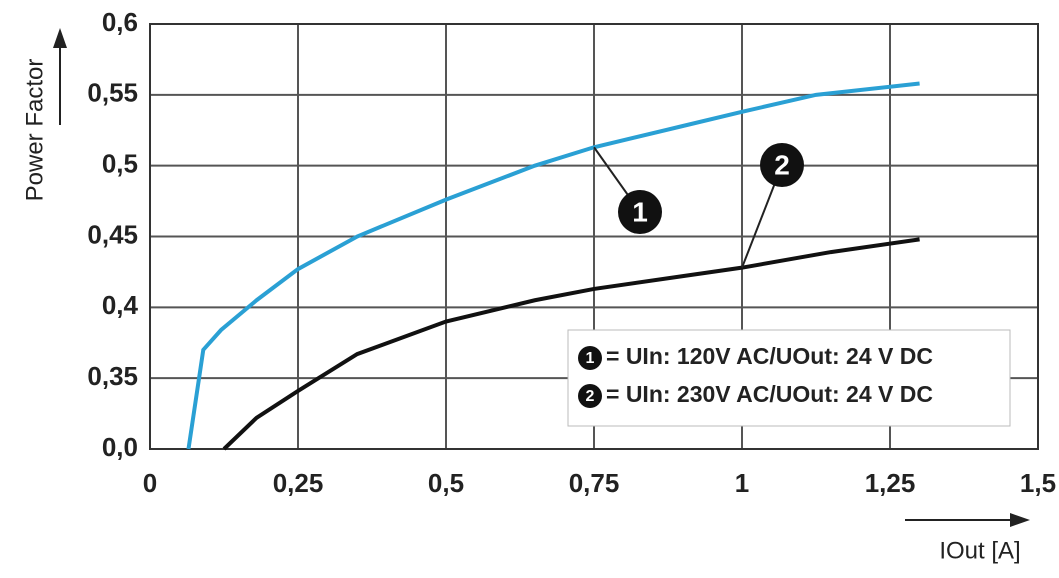 The width and height of the screenshot is (1059, 578). What do you see at coordinates (1020, 520) in the screenshot?
I see `x-arrow-head` at bounding box center [1020, 520].